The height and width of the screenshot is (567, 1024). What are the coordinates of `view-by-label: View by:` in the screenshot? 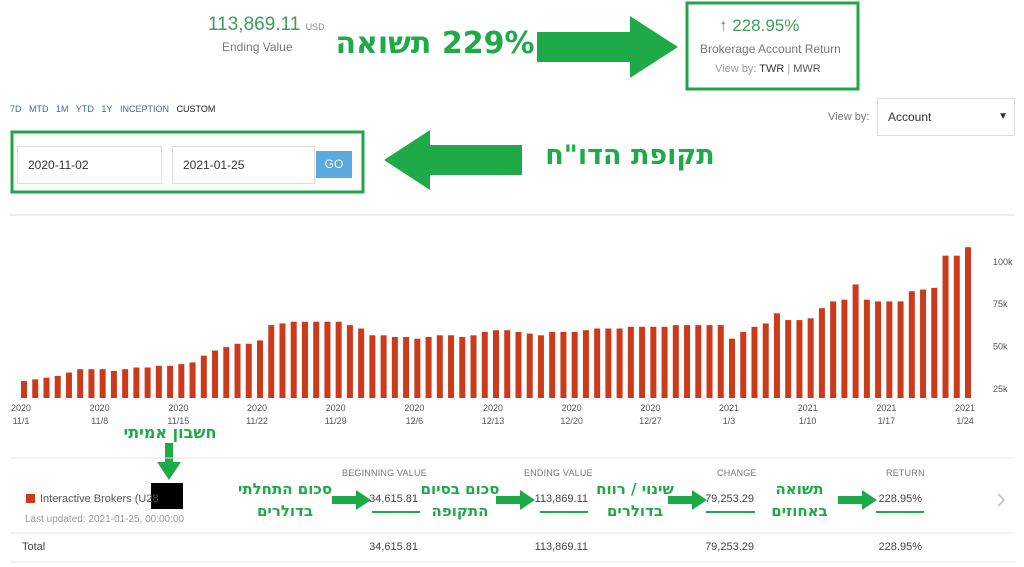 It's located at (849, 117).